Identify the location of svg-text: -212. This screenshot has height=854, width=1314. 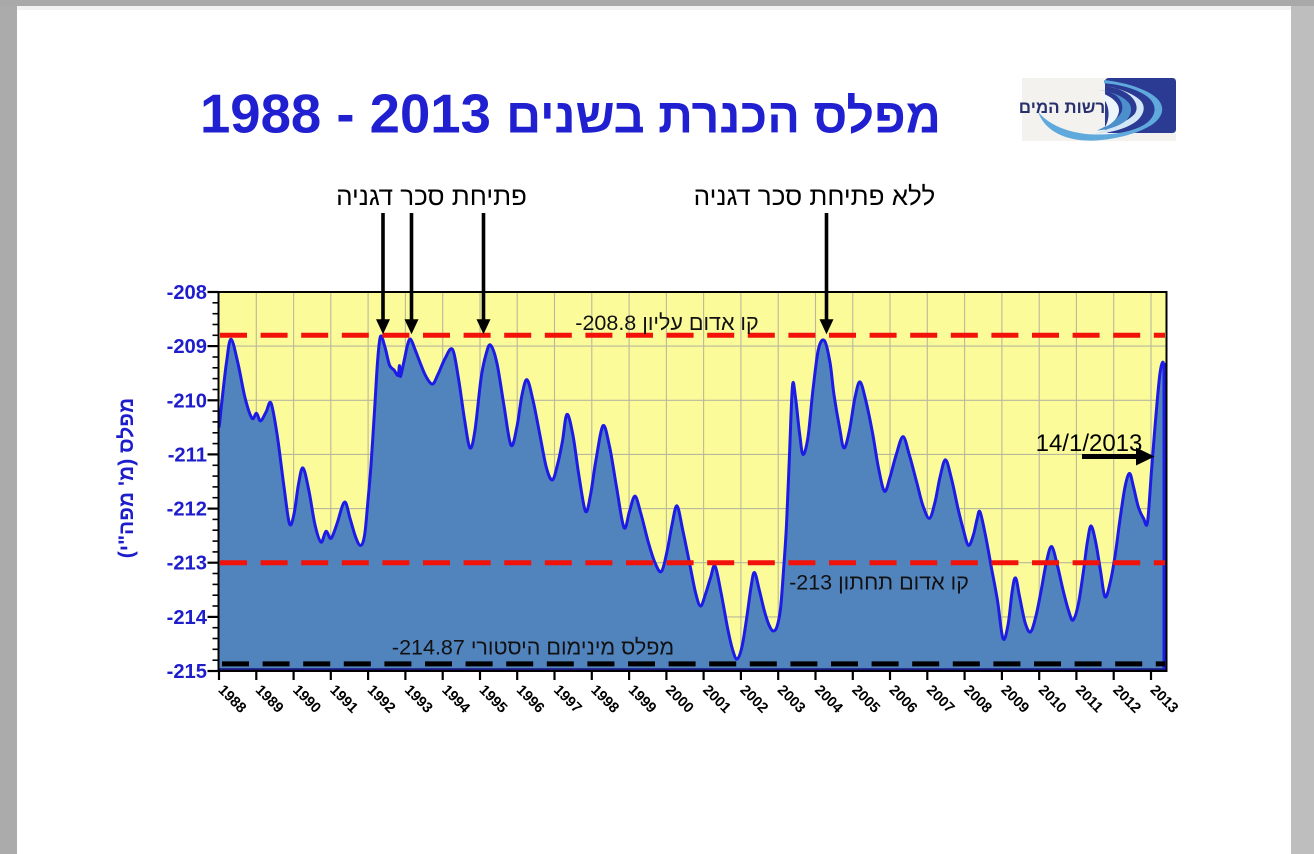
(187, 510).